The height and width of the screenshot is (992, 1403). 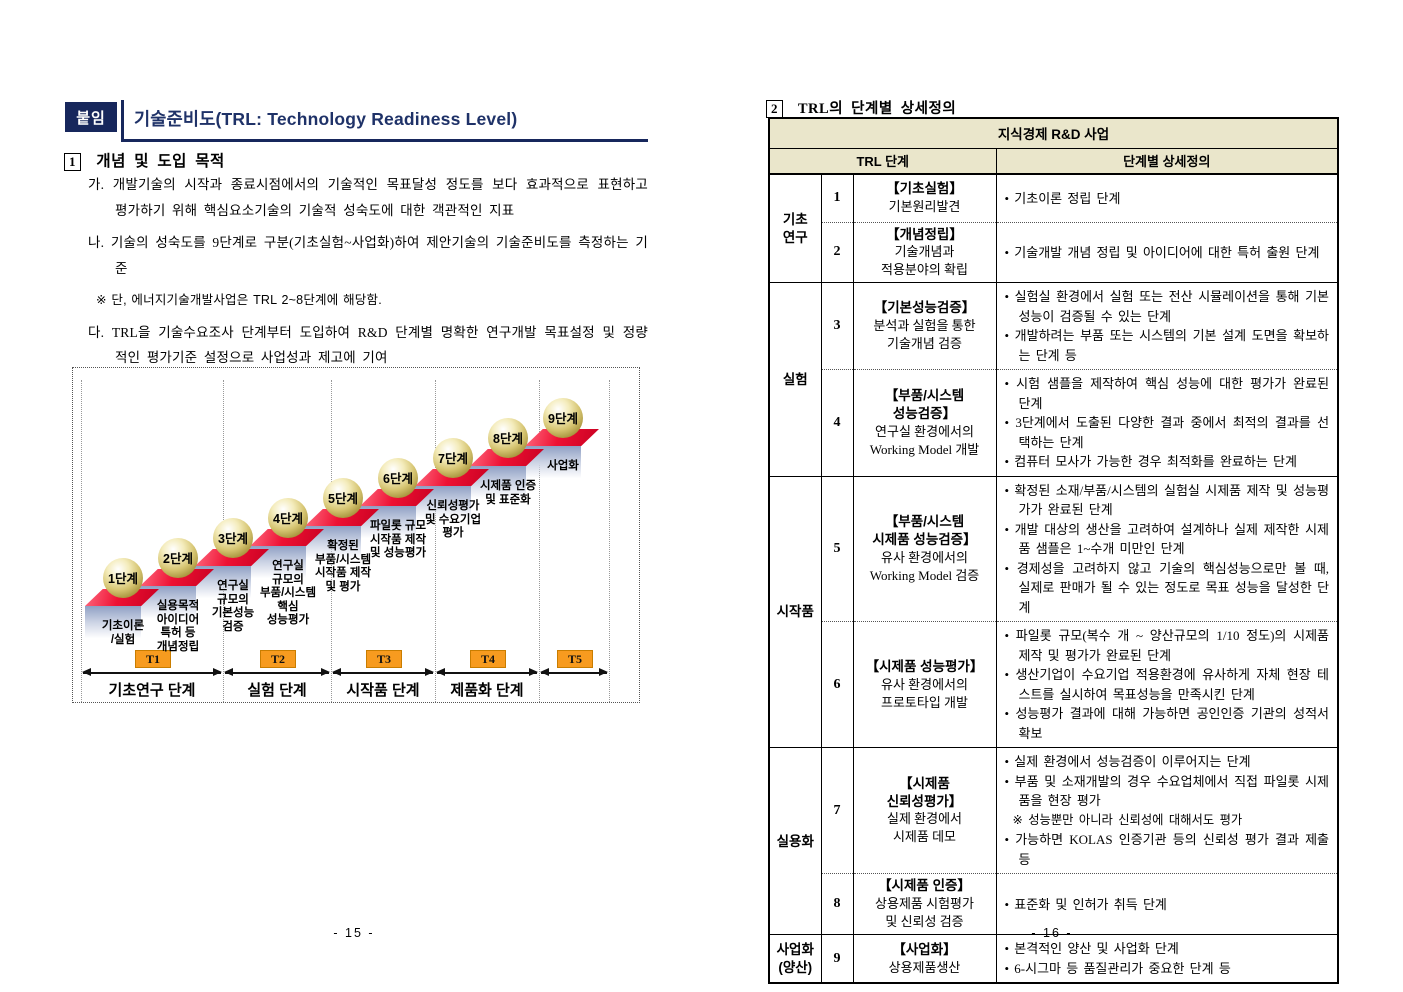 I want to click on group-label: 사업화 (양산), so click(x=795, y=959).